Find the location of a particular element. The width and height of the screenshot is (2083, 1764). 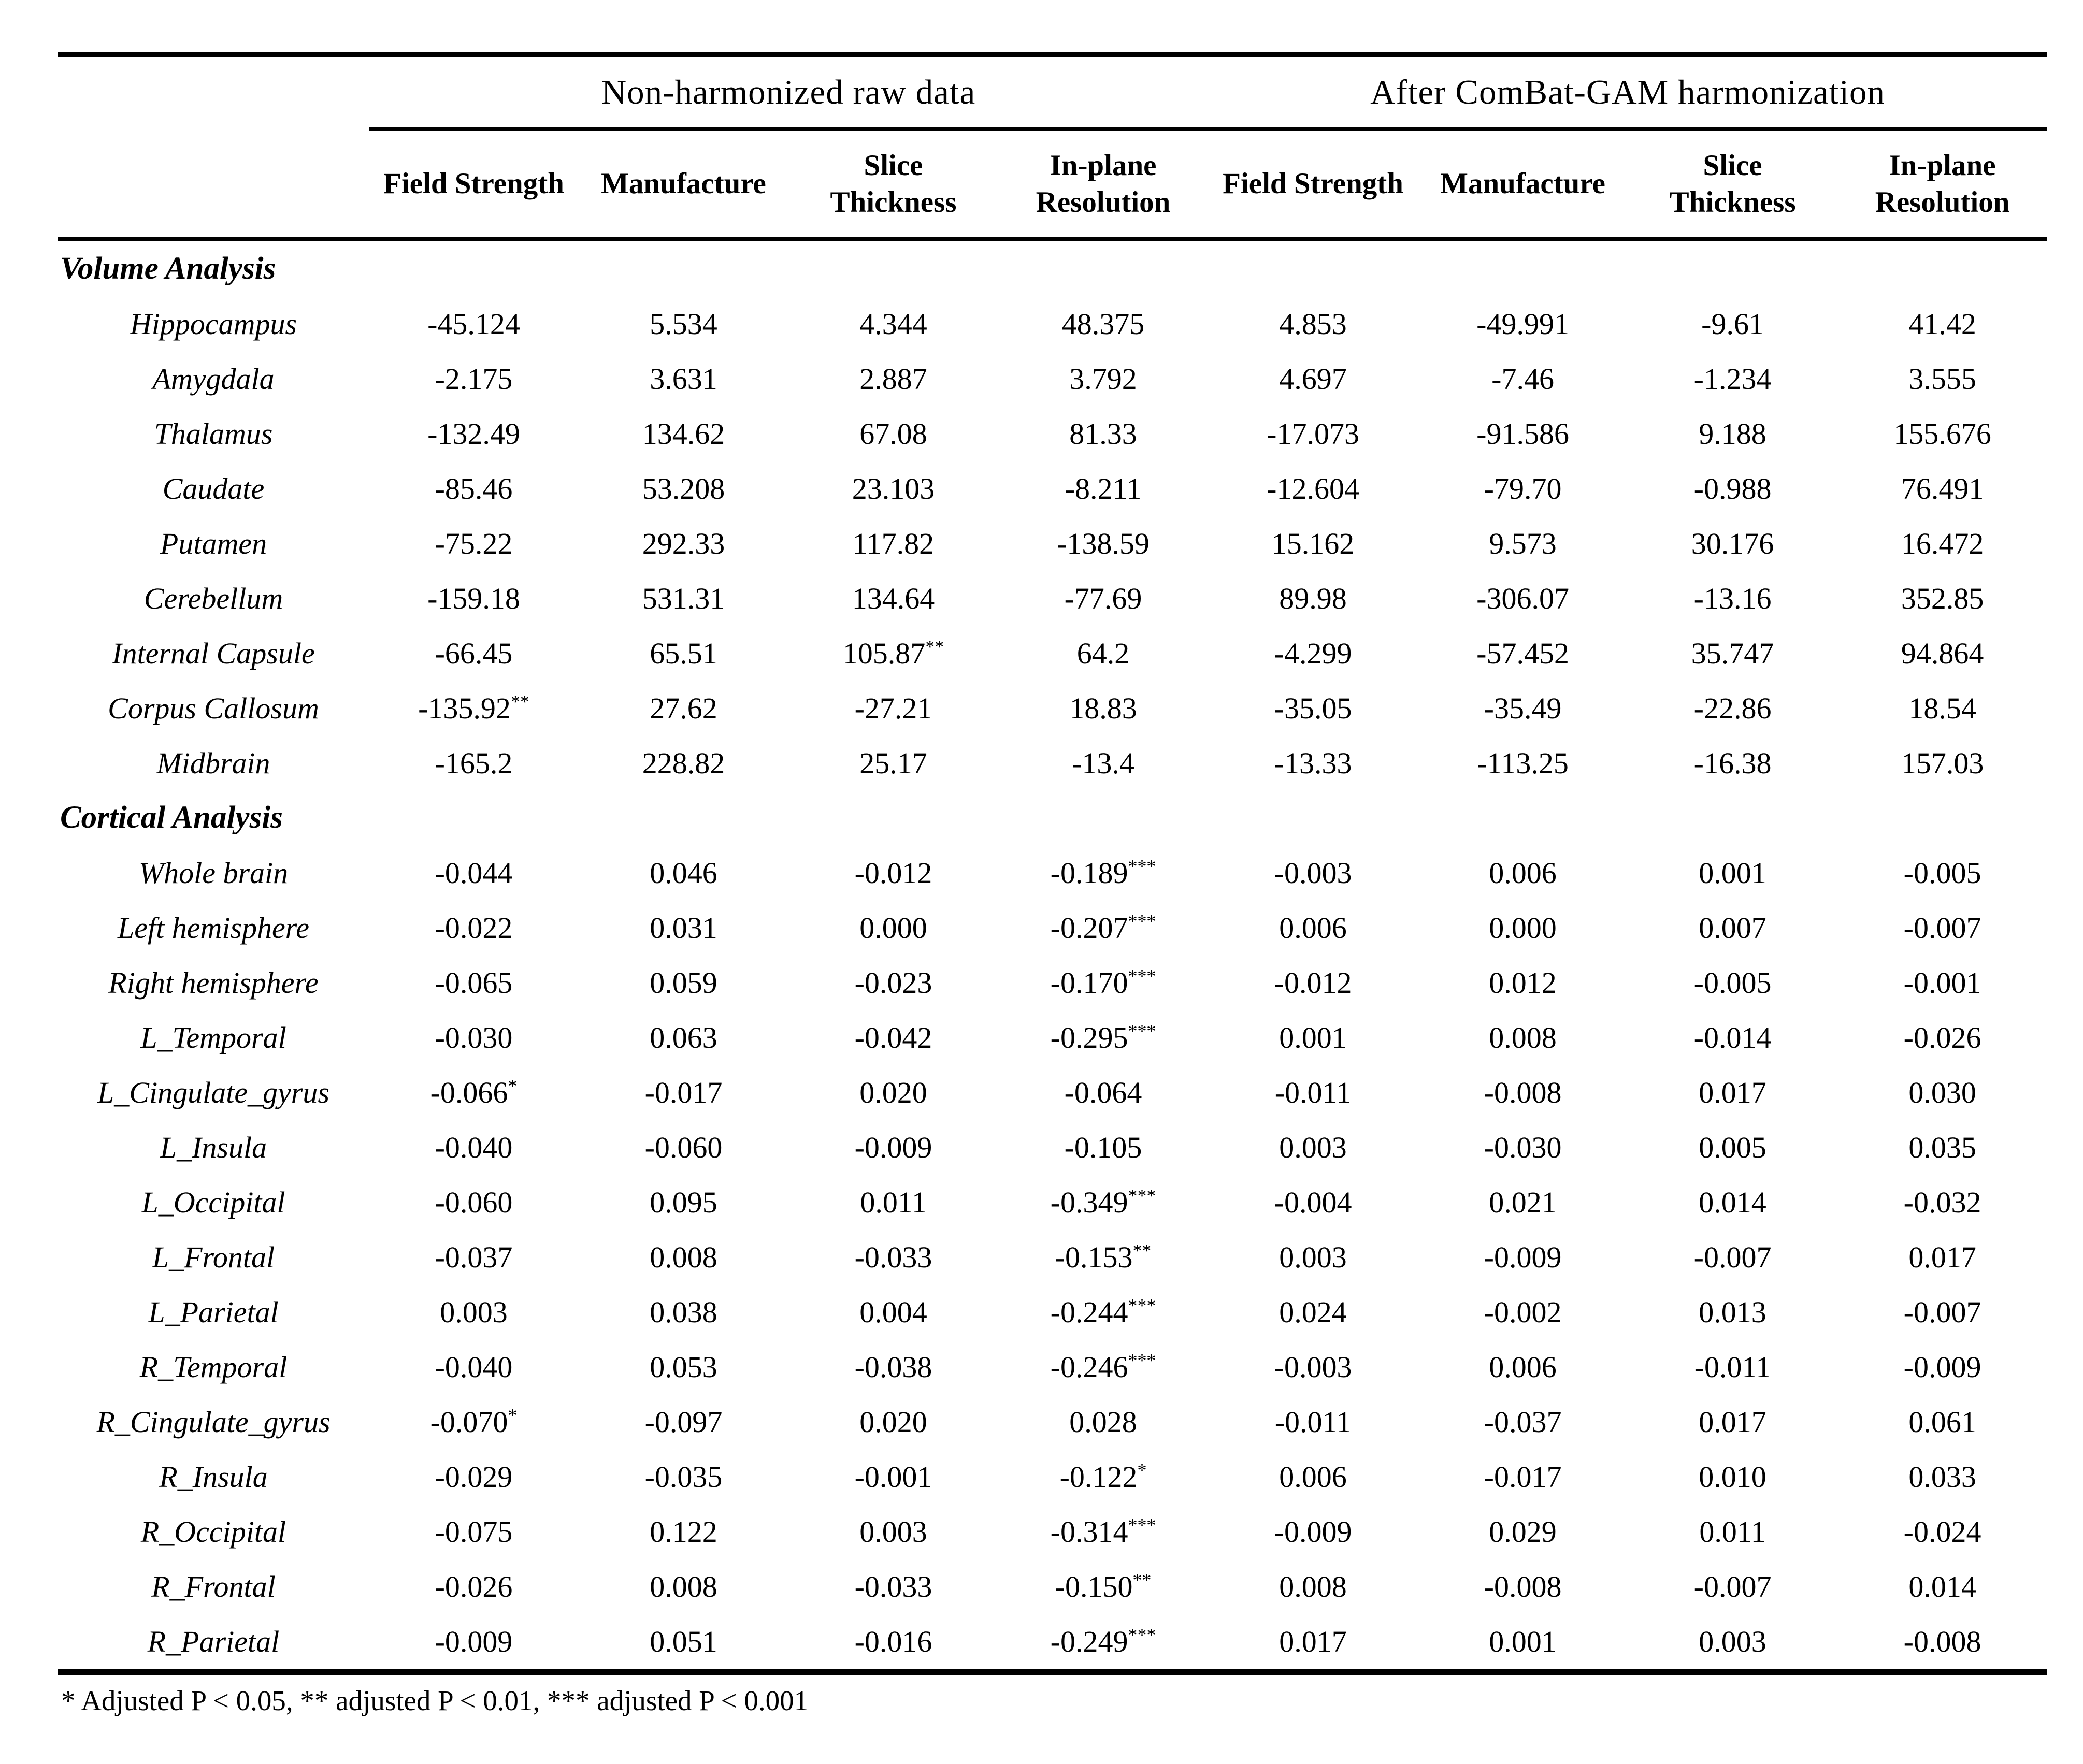

value-cell: 16.472 is located at coordinates (1942, 543).